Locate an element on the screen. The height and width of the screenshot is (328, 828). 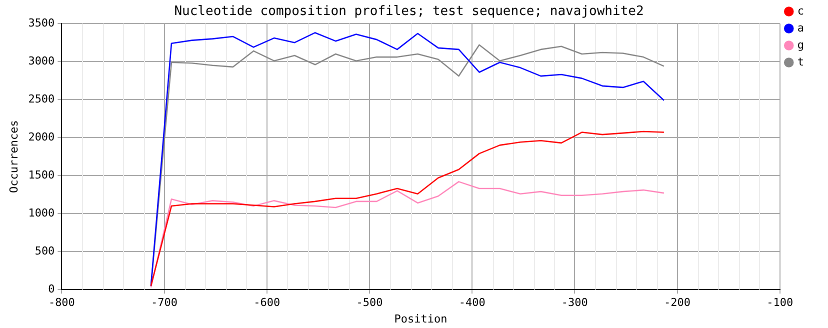
y-tick-label: 500 is located at coordinates (44, 251).